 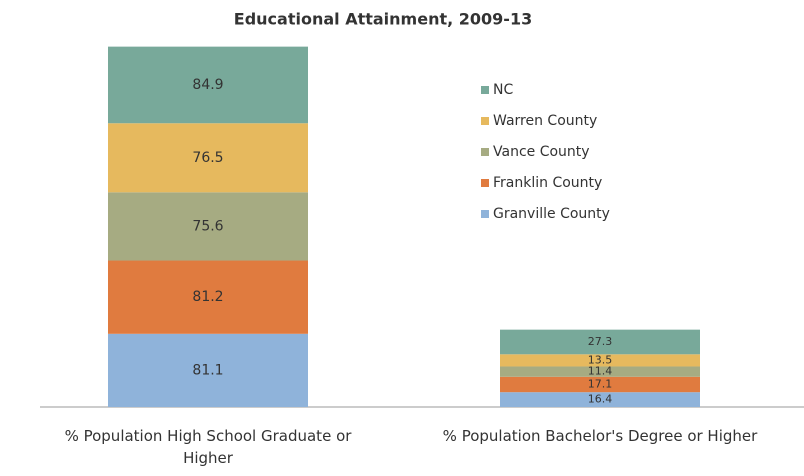 I want to click on data-label: 16.4, so click(x=600, y=399).